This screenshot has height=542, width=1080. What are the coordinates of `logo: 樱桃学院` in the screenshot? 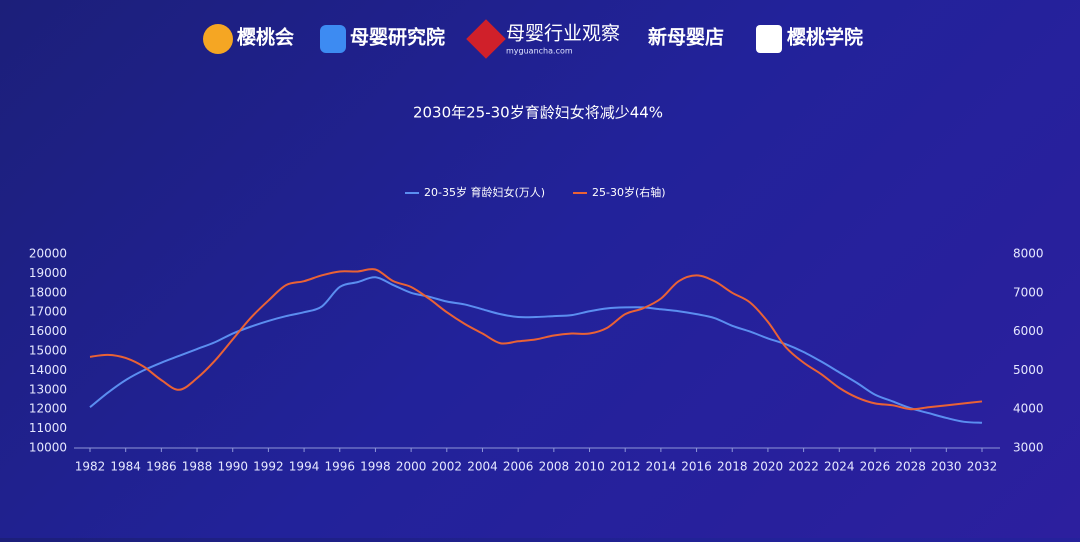 It's located at (825, 37).